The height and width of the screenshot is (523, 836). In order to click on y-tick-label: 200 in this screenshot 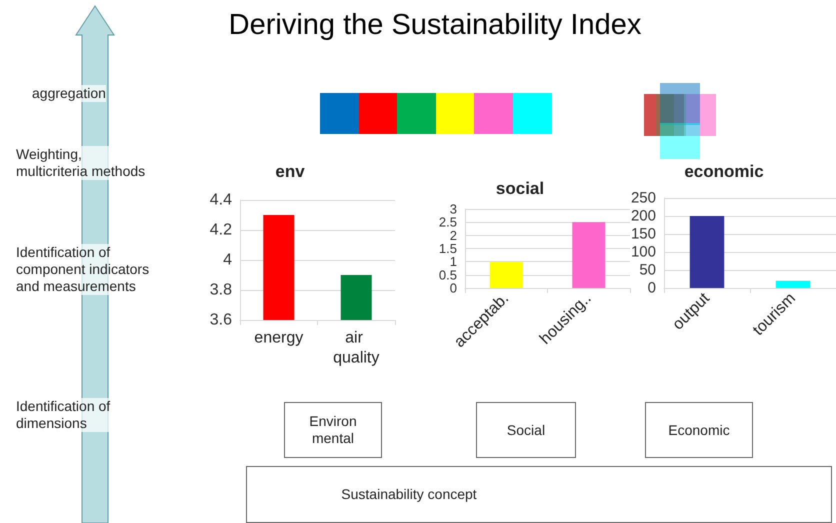, I will do `click(643, 215)`.